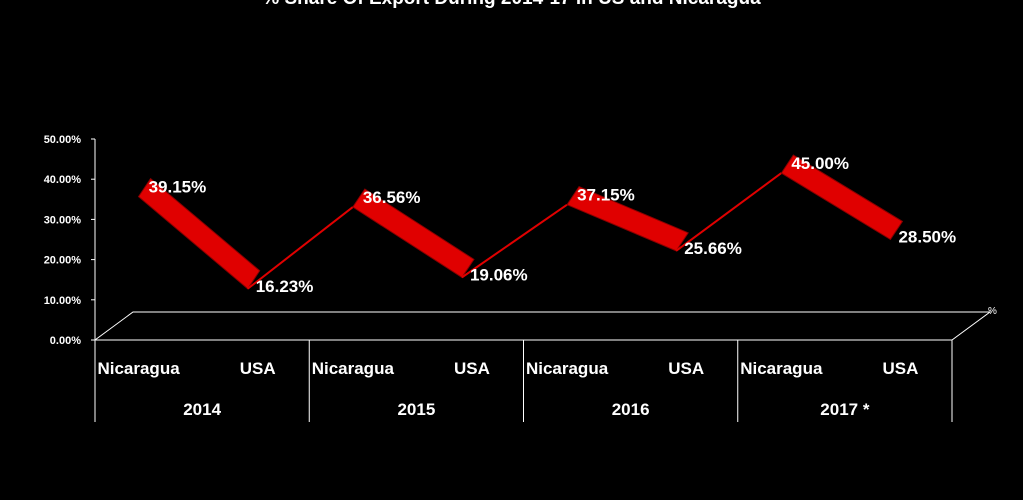 The height and width of the screenshot is (500, 1023). What do you see at coordinates (820, 163) in the screenshot?
I see `data-label: 45.00%` at bounding box center [820, 163].